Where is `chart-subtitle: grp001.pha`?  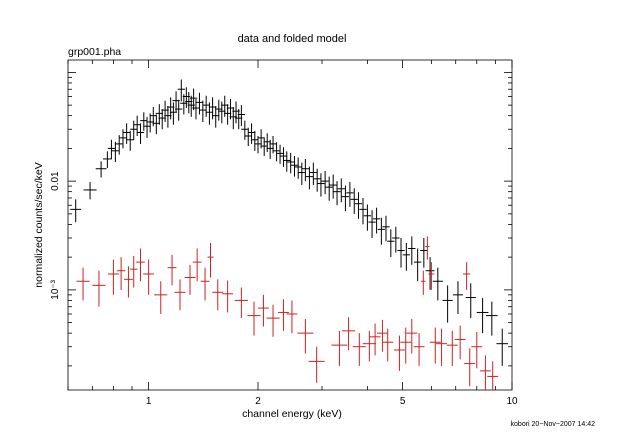
chart-subtitle: grp001.pha is located at coordinates (94, 52).